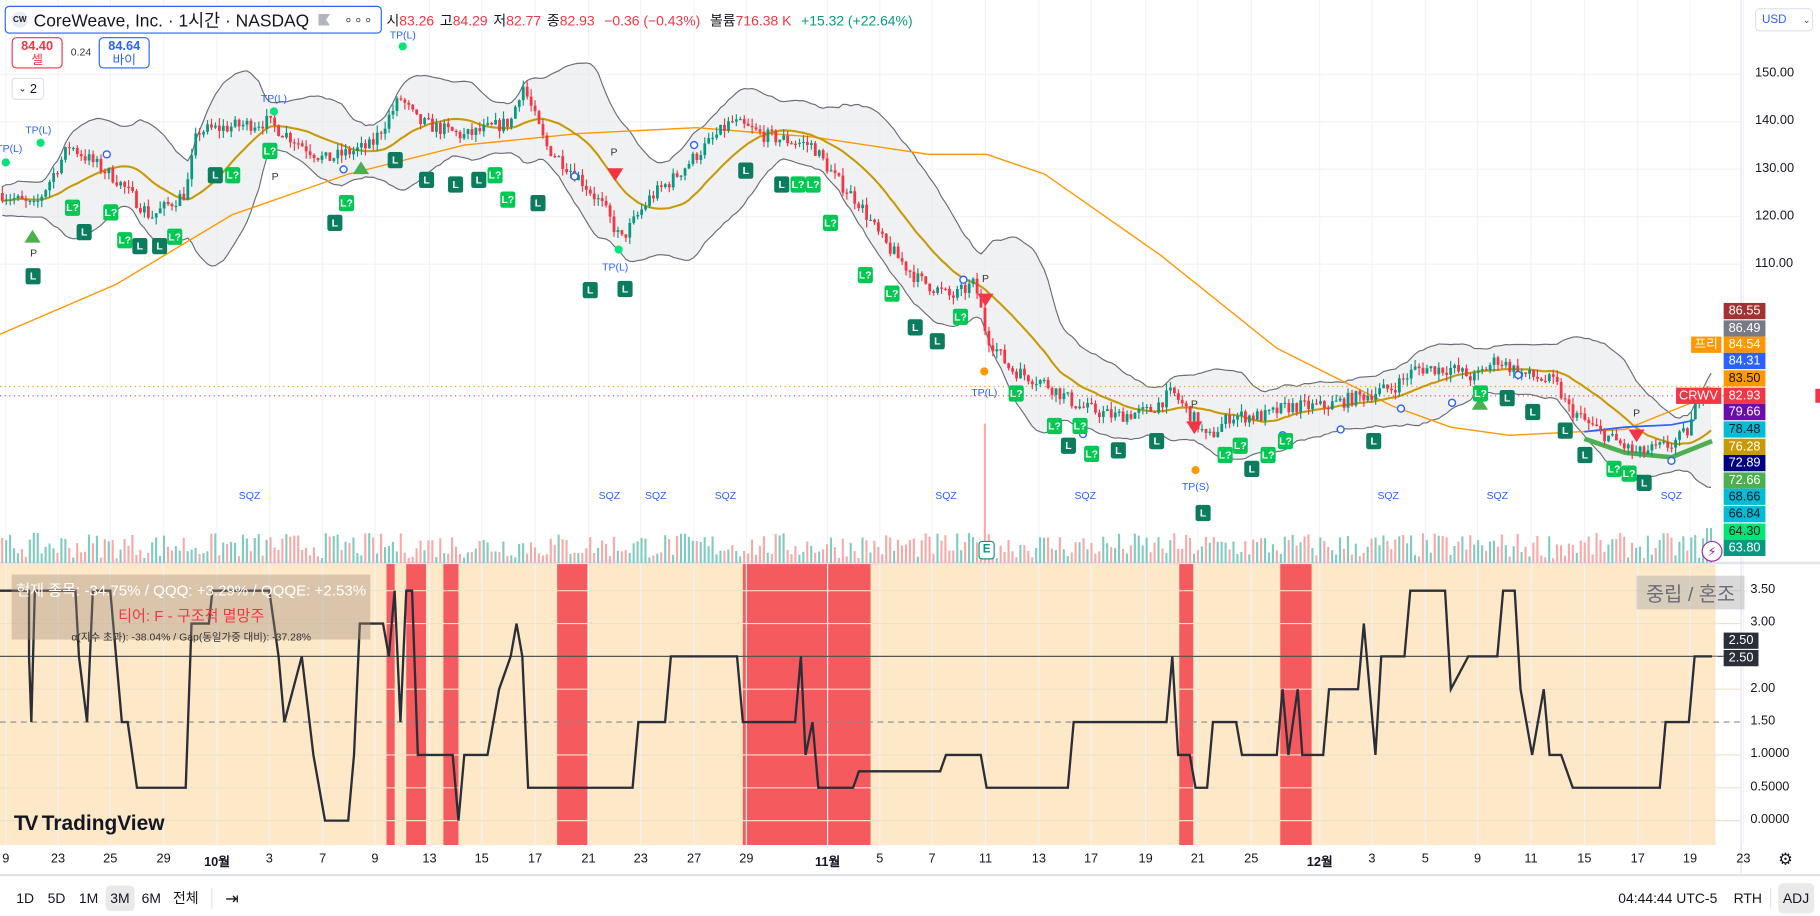 This screenshot has width=1820, height=916. I want to click on price-axis-label: 140.00, so click(1774, 120).